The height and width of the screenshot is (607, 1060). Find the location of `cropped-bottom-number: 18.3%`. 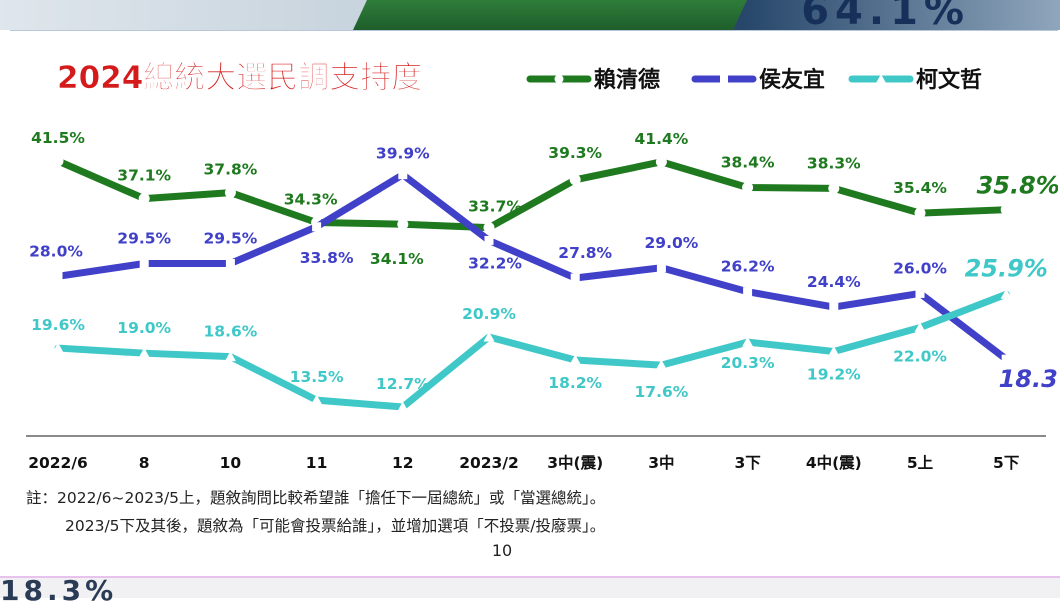

cropped-bottom-number: 18.3% is located at coordinates (59, 590).